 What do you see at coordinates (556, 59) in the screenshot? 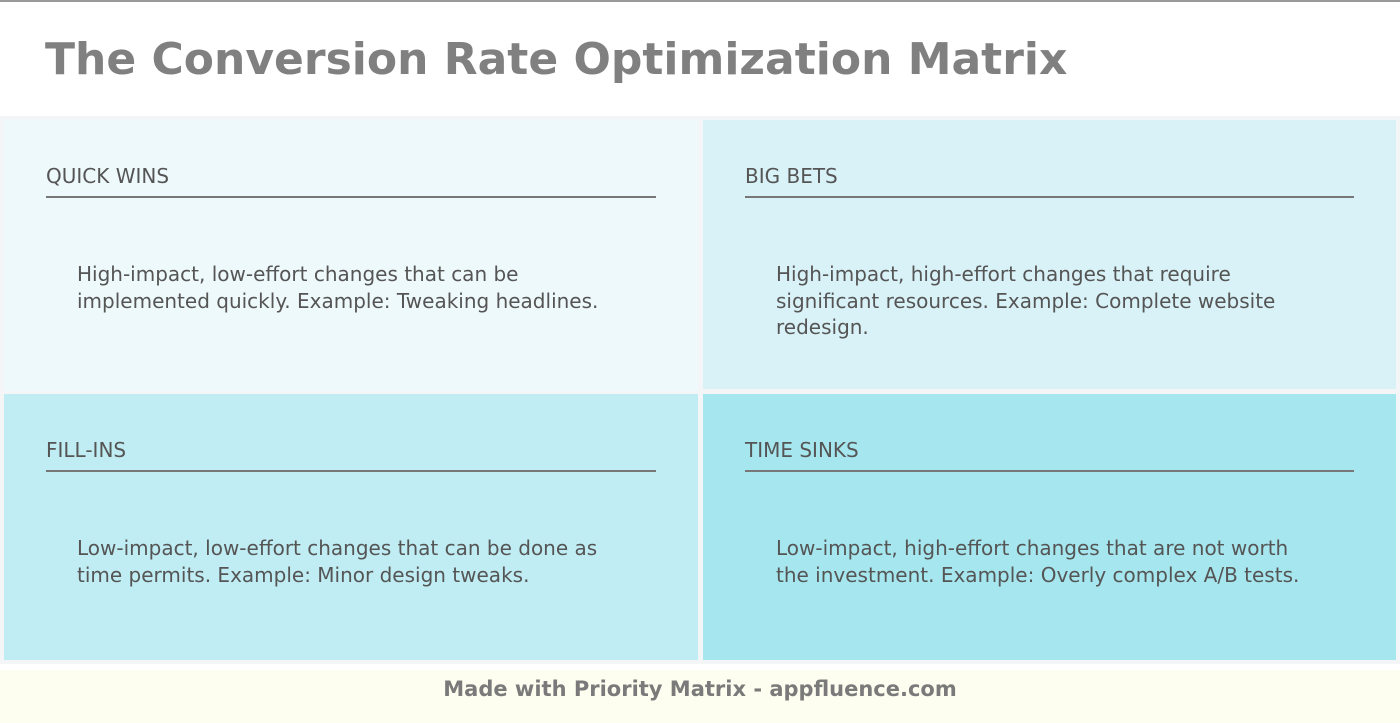
I see `page-title: The Conversion Rate Optimization Matrix` at bounding box center [556, 59].